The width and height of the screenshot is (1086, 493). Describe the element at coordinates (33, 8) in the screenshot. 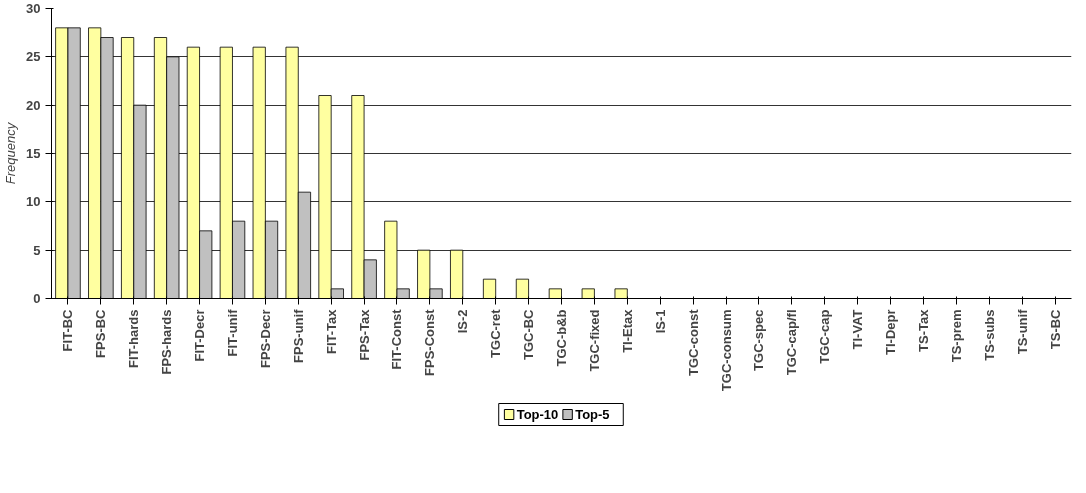

I see `y-tick-label: 30` at that location.